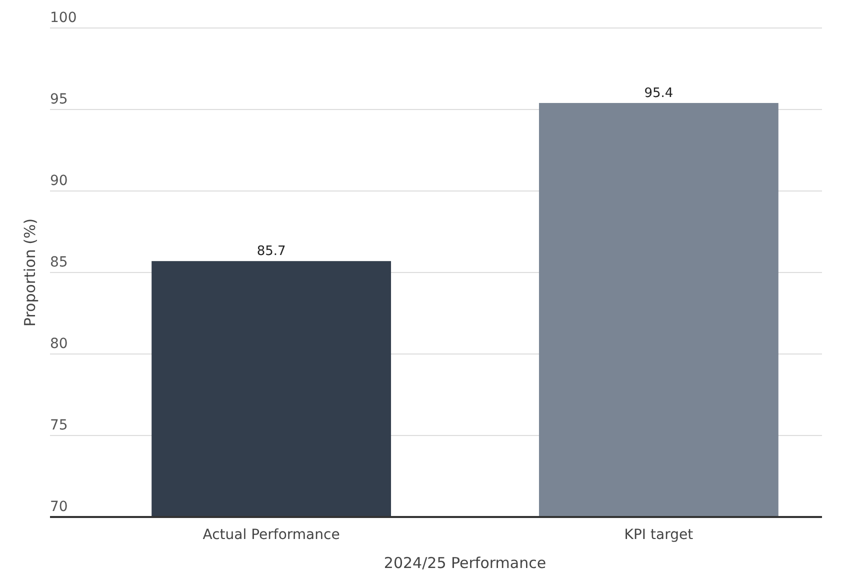 This screenshot has height=571, width=850. Describe the element at coordinates (30, 272) in the screenshot. I see `y-axis-title: Proportion (%)` at that location.